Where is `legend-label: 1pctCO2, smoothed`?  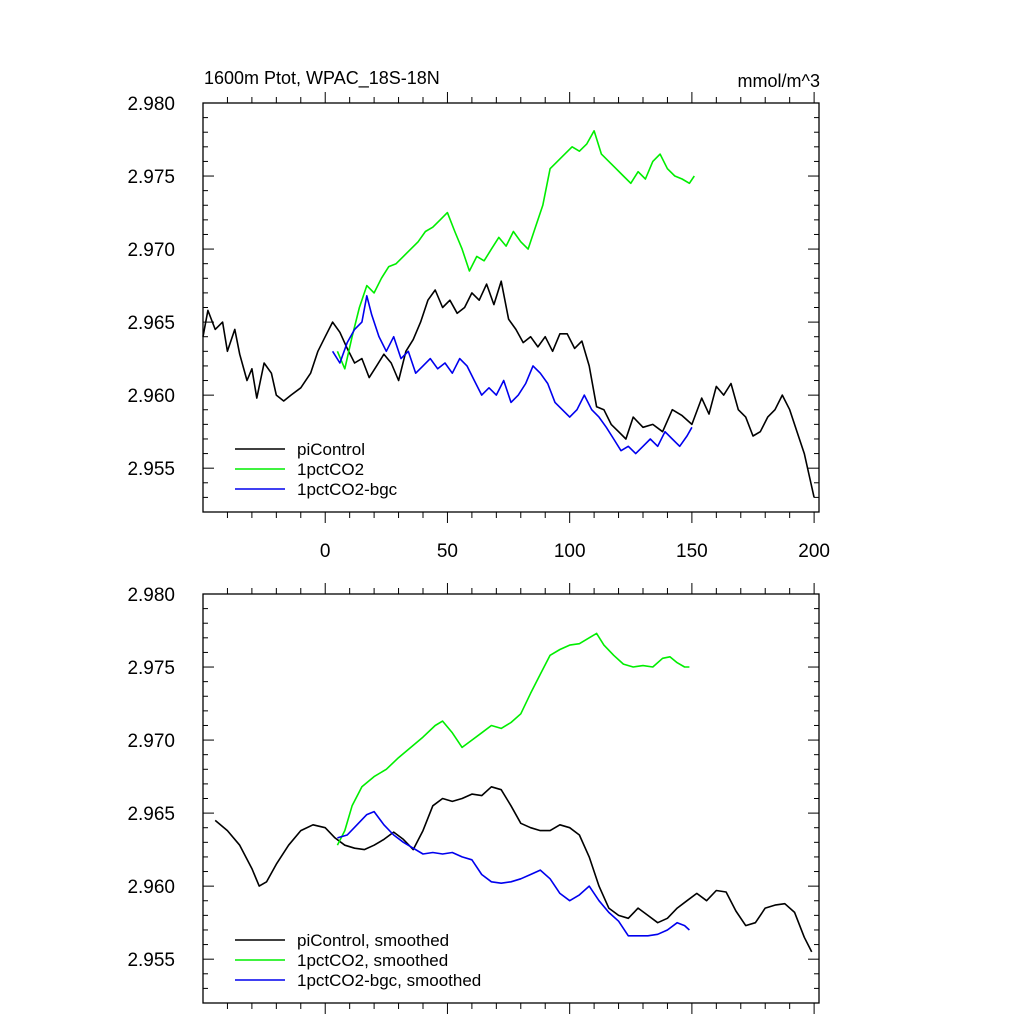 legend-label: 1pctCO2, smoothed is located at coordinates (372, 960).